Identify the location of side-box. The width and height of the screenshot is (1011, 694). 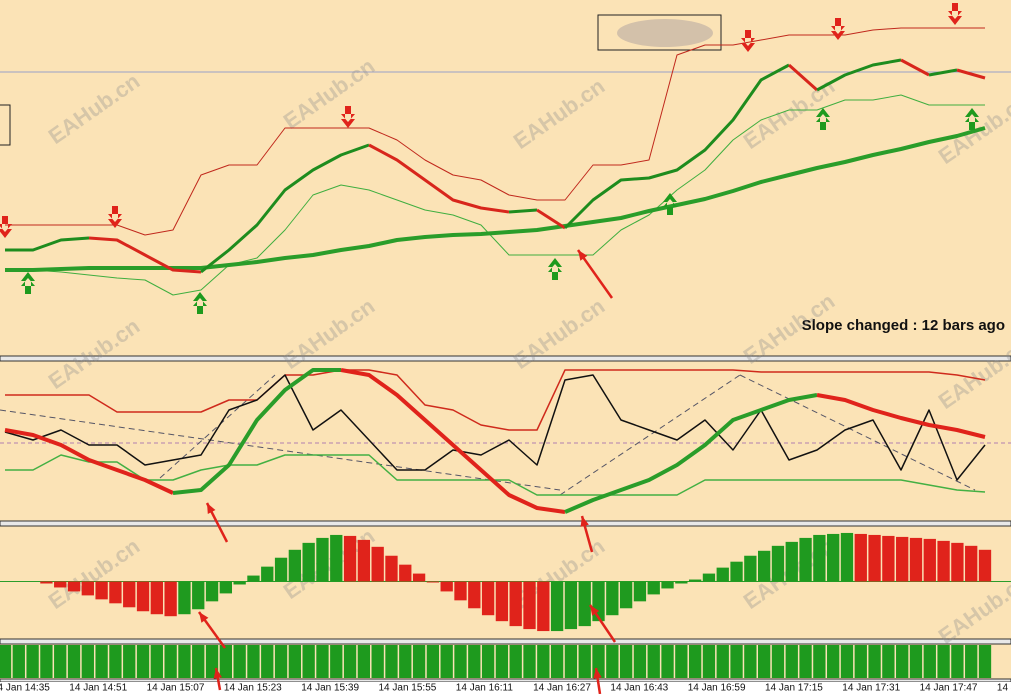
(5, 125).